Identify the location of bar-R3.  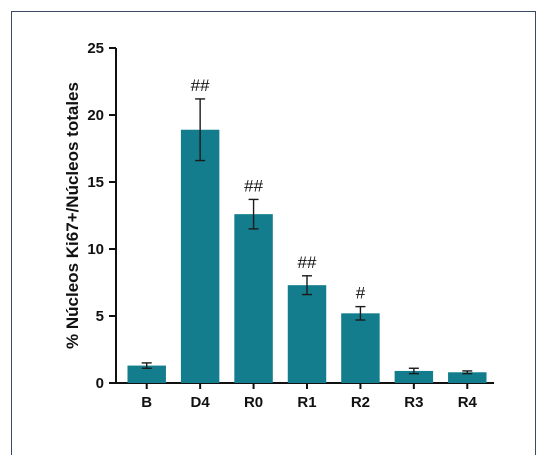
(414, 376).